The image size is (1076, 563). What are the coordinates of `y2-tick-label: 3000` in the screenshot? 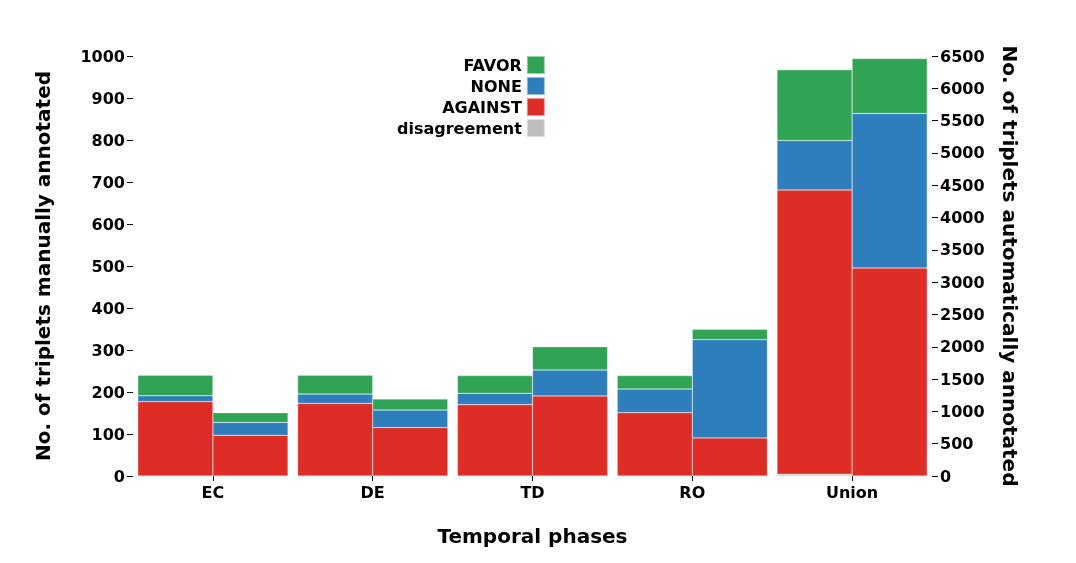 It's located at (962, 282).